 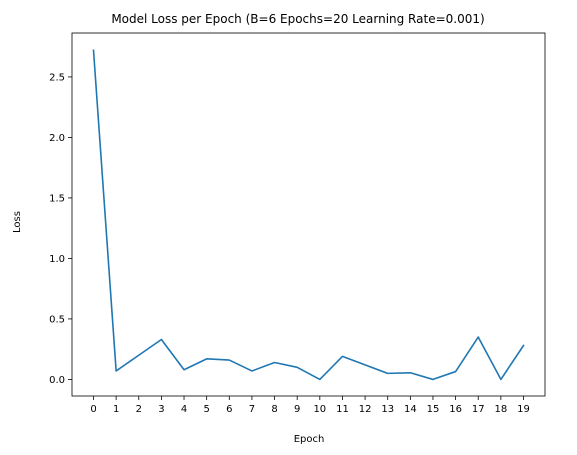 I want to click on x-tick-label: 15, so click(x=433, y=409).